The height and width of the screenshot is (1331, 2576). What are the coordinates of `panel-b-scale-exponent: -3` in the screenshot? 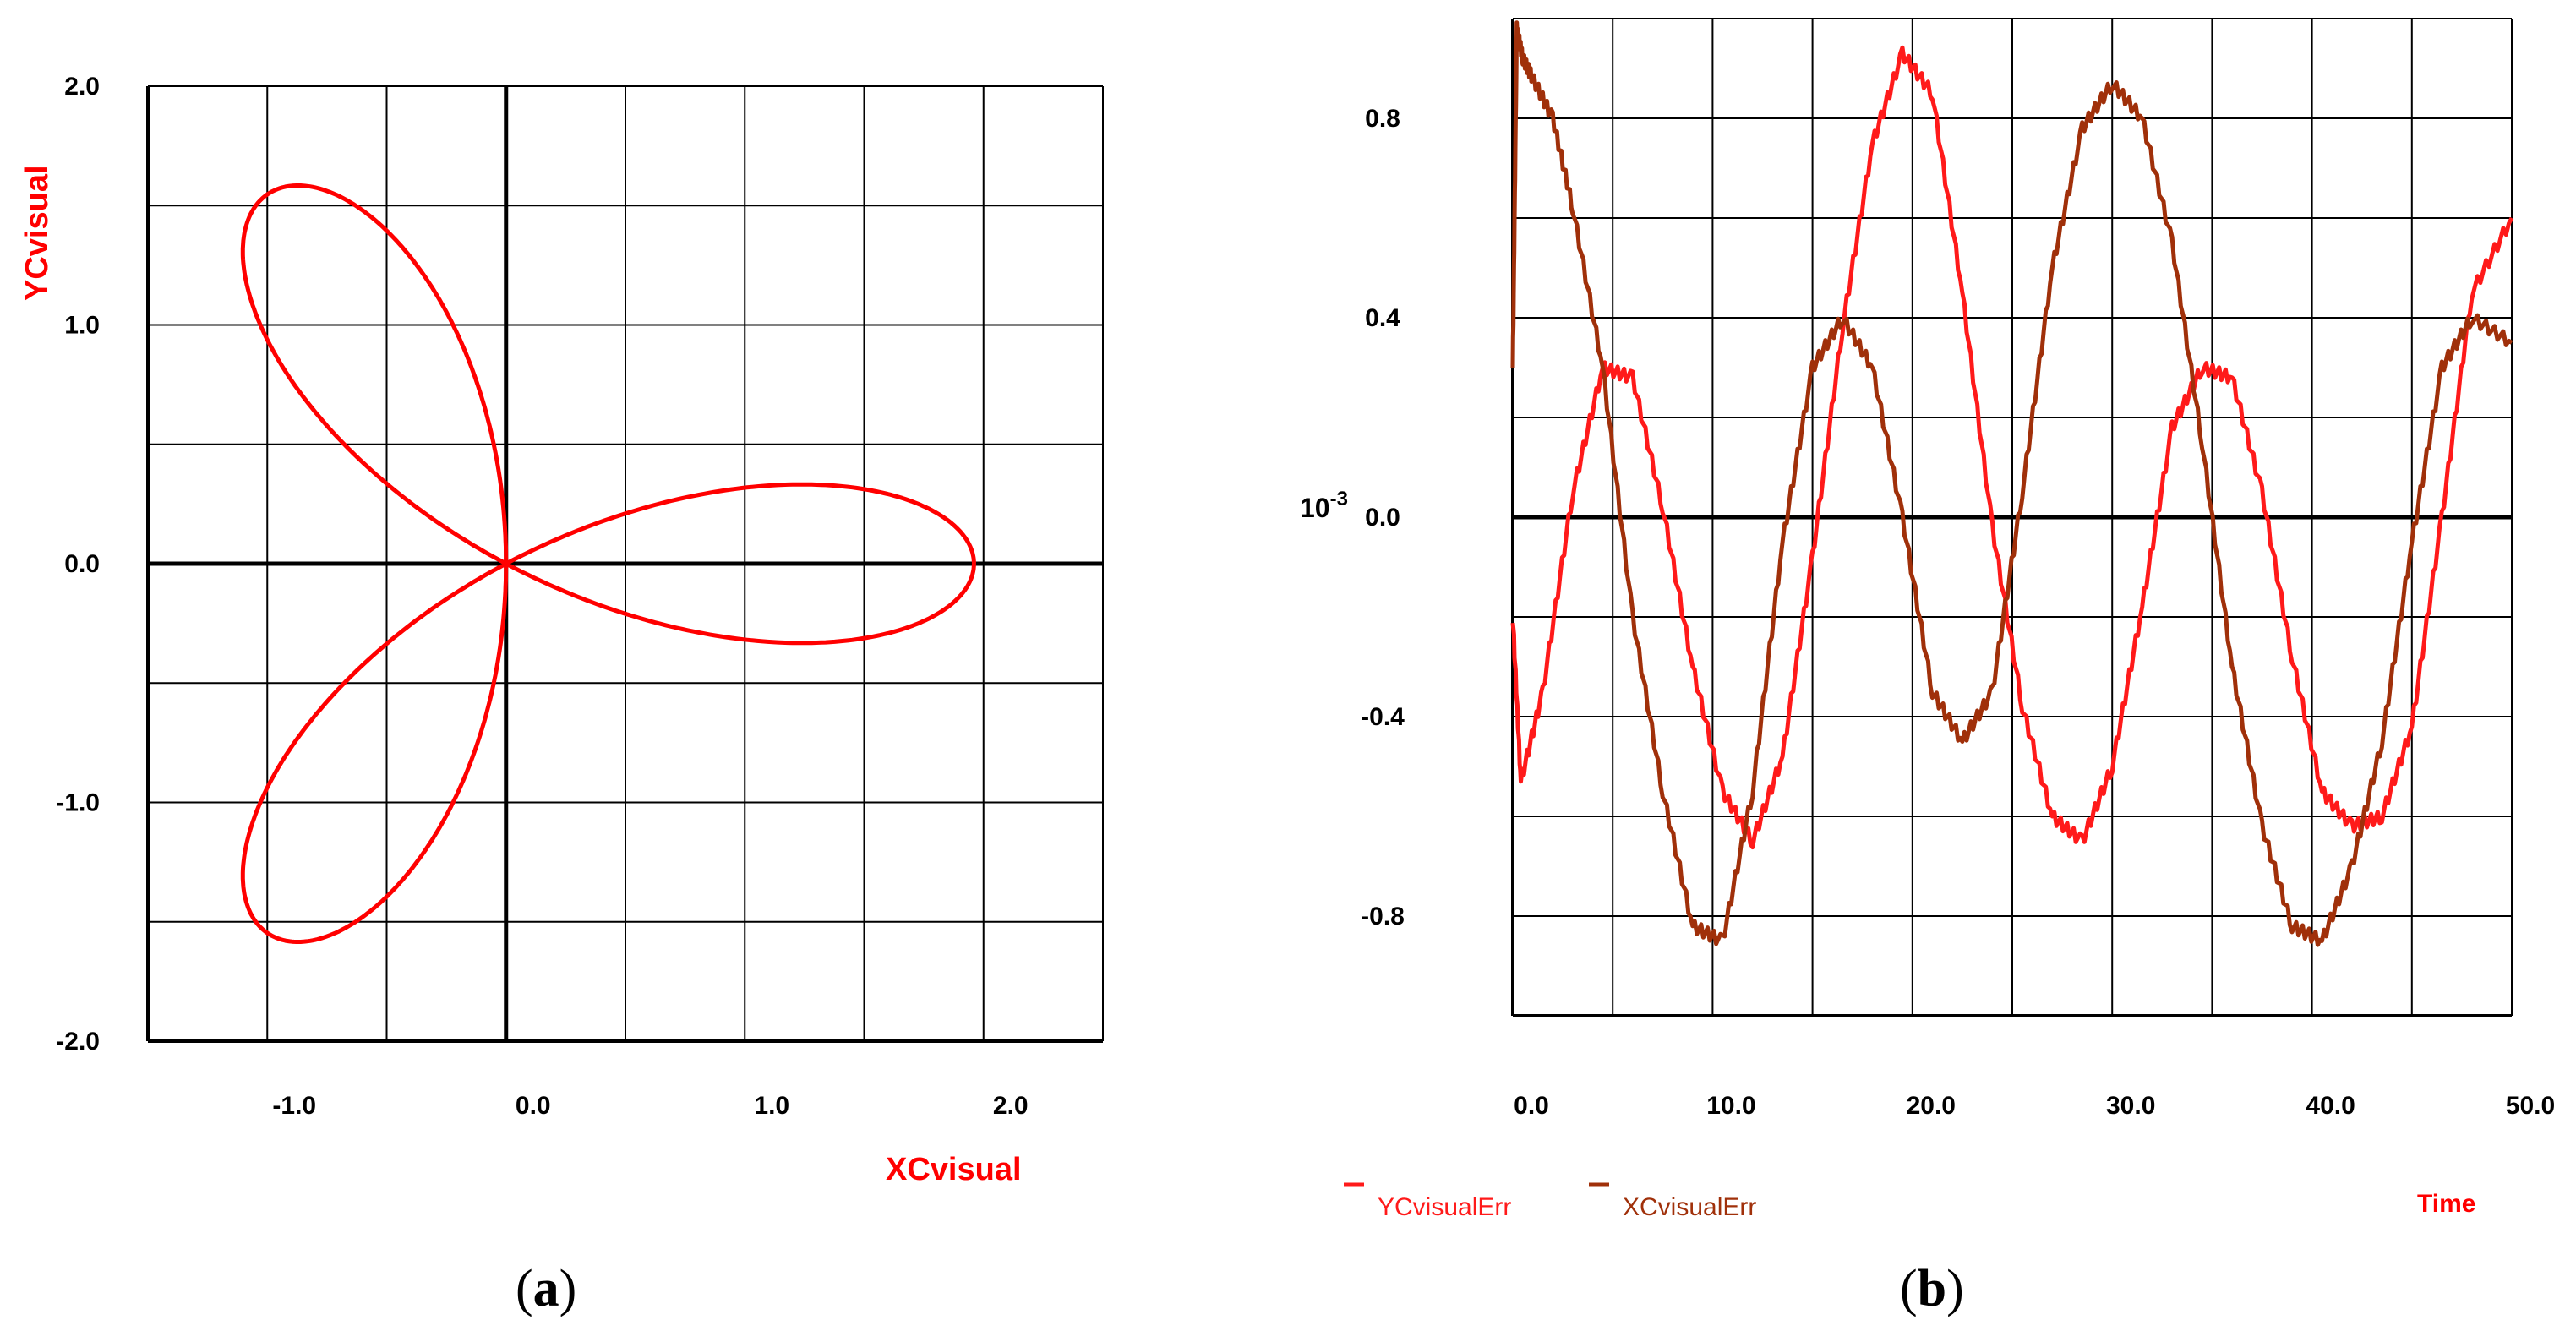 It's located at (1339, 499).